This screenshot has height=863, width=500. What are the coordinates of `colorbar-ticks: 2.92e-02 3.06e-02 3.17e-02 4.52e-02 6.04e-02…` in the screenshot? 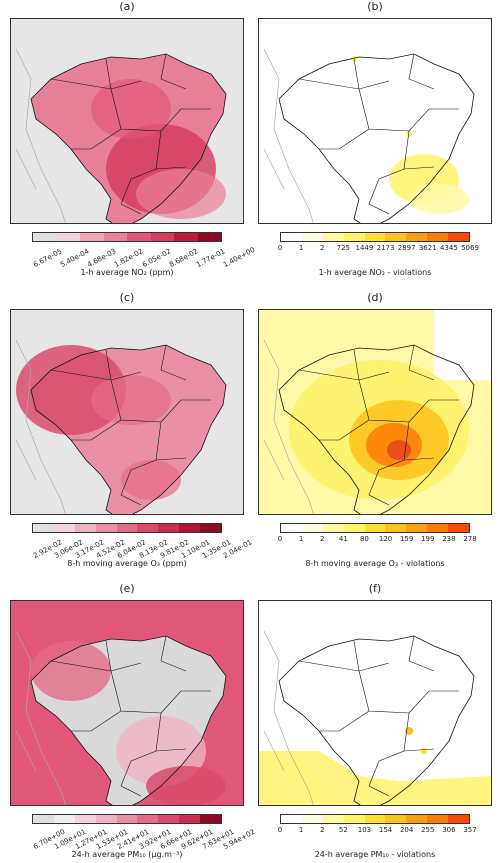 It's located at (142, 547).